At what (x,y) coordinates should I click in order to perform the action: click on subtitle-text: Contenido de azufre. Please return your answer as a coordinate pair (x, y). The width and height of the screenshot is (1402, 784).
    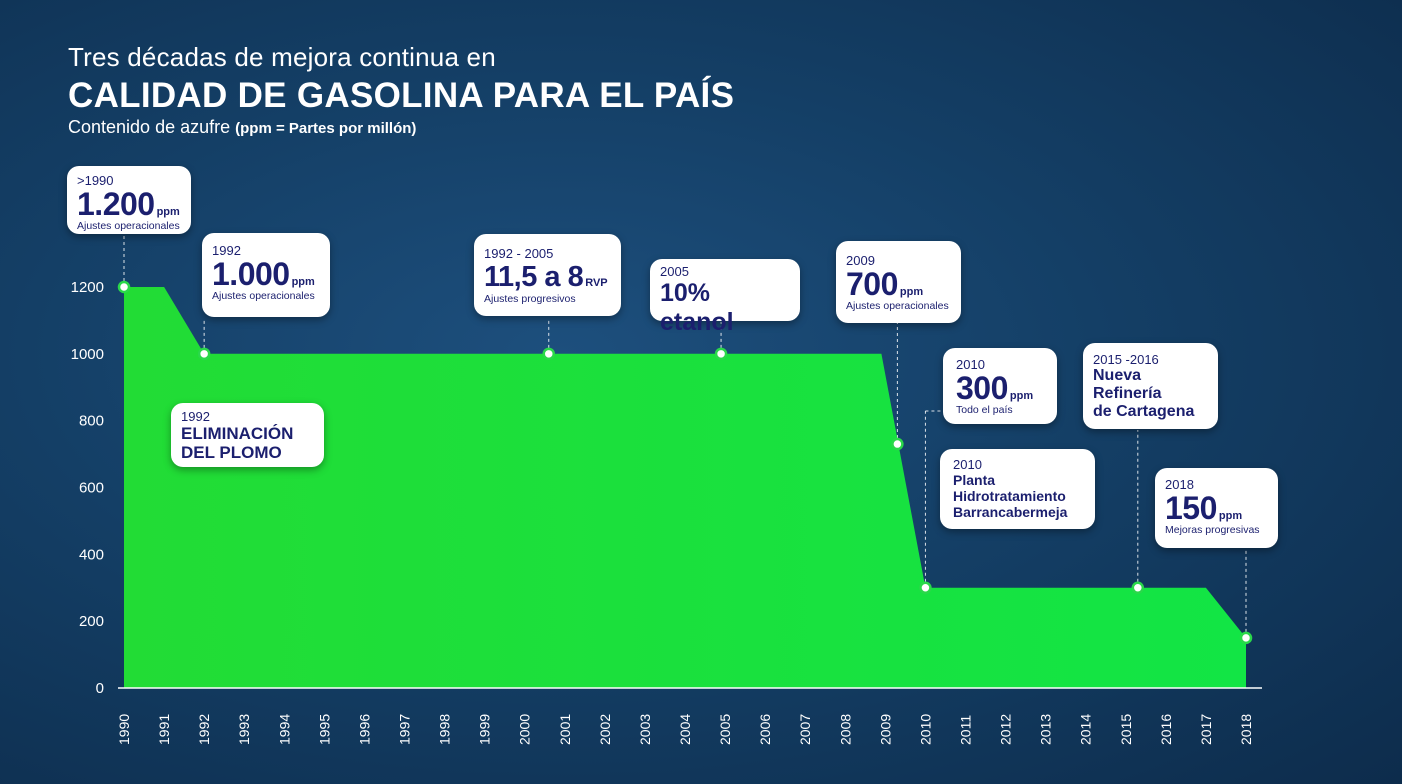
    Looking at the image, I should click on (152, 127).